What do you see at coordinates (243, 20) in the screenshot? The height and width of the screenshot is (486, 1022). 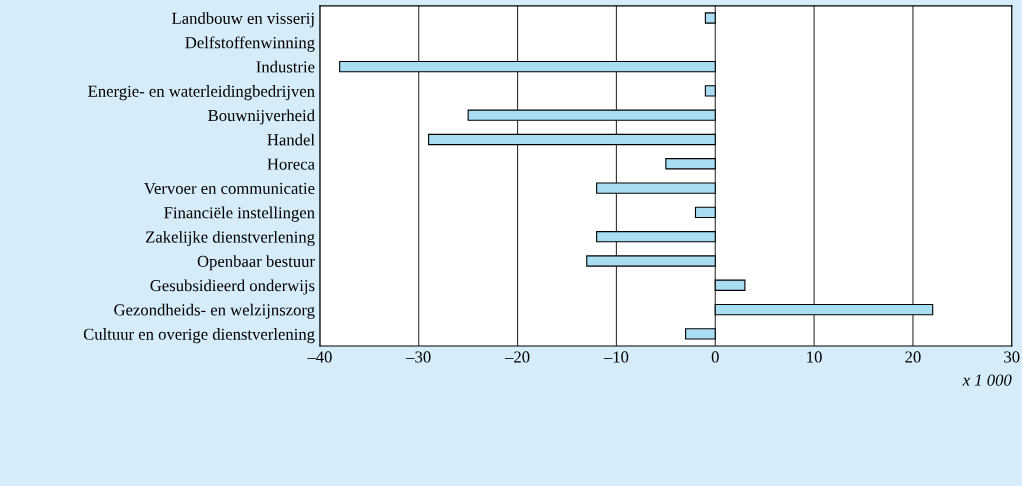 I see `y-tick-label: Landbouw en visserij` at bounding box center [243, 20].